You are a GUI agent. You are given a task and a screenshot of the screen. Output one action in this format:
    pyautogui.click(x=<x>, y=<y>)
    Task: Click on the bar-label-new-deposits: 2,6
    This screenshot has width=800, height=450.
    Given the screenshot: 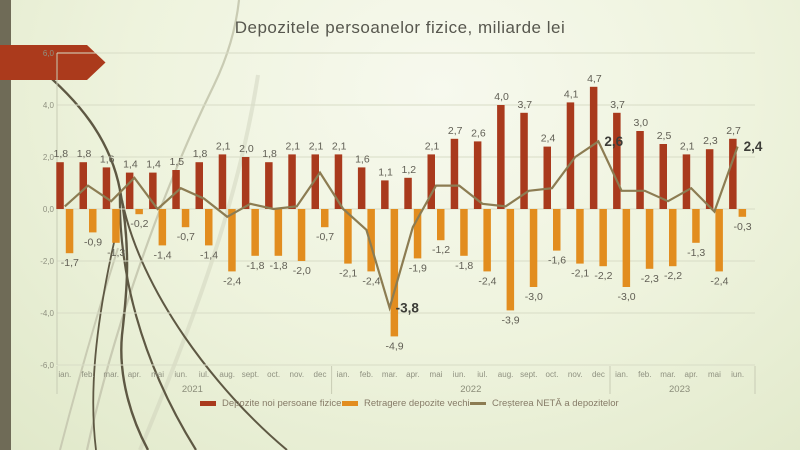 What is the action you would take?
    pyautogui.click(x=478, y=133)
    